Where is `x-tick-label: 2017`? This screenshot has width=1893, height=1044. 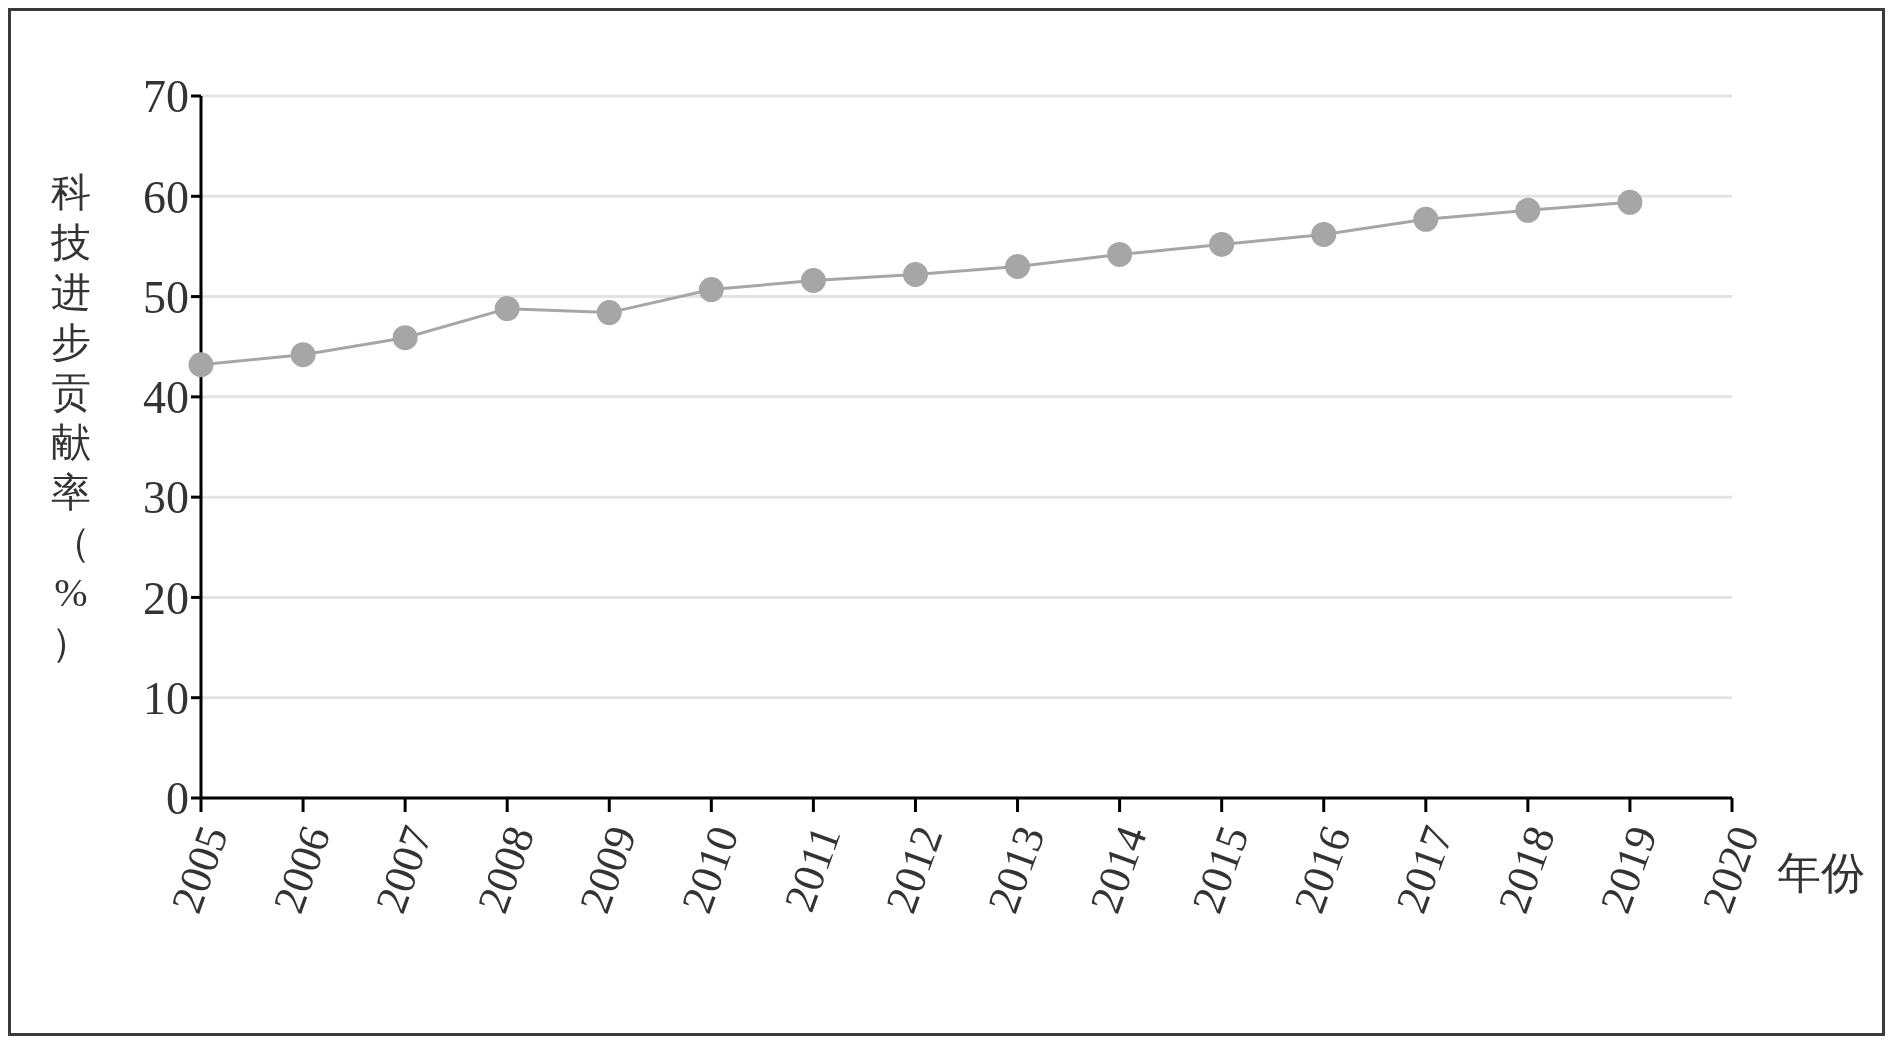 x-tick-label: 2017 is located at coordinates (1424, 869).